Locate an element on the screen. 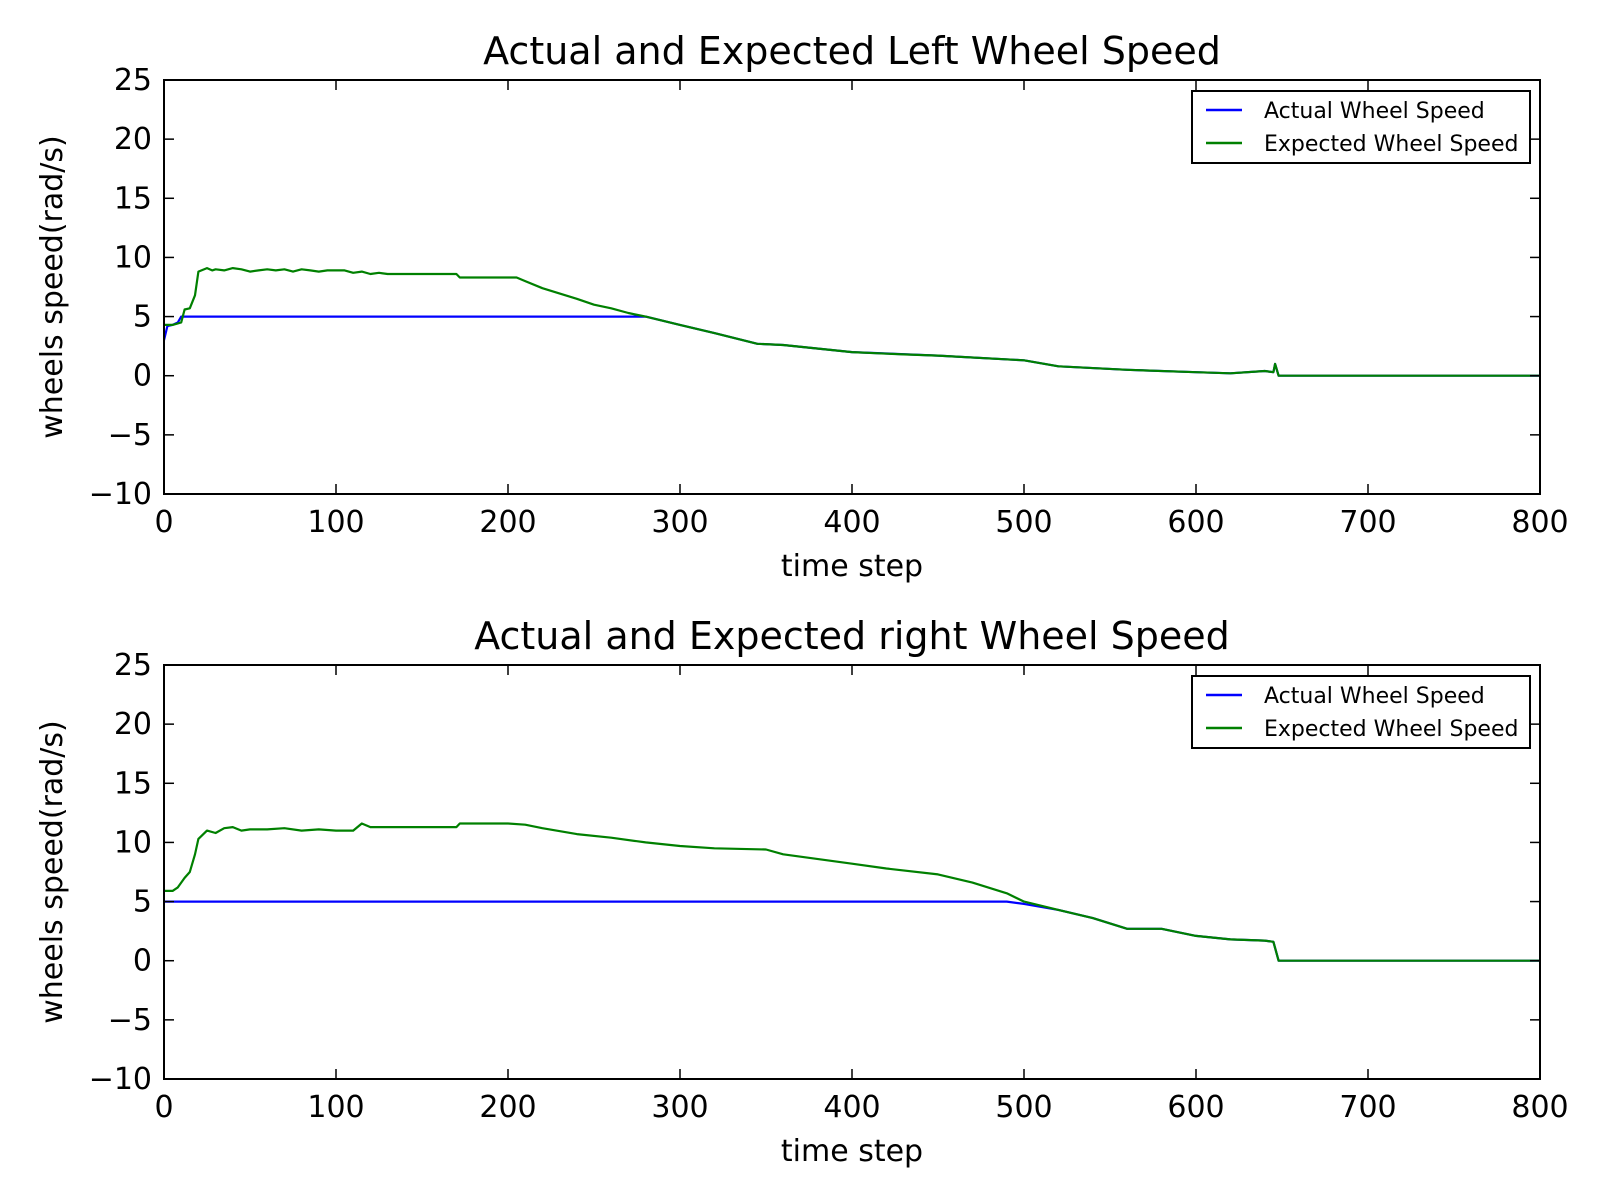 The width and height of the screenshot is (1600, 1200). chart-title: Actual and Expected Left Wheel Speed is located at coordinates (852, 51).